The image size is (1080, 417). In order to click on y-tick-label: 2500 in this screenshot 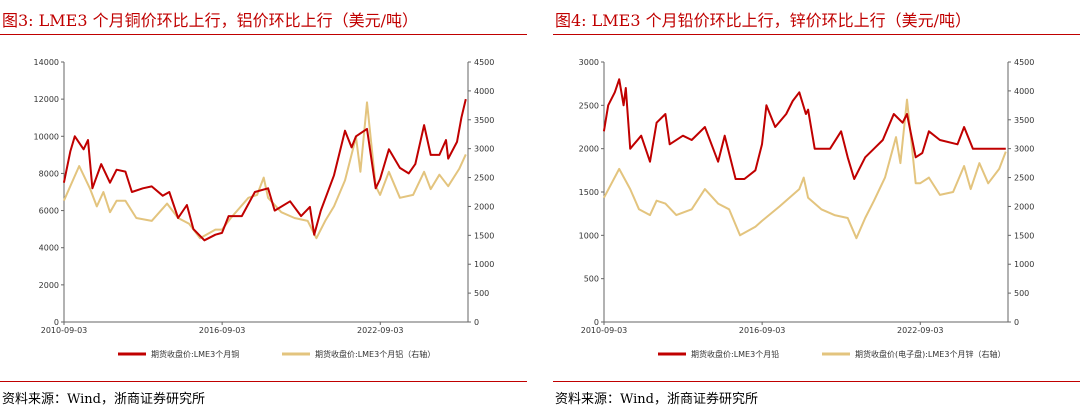, I will do `click(589, 105)`.